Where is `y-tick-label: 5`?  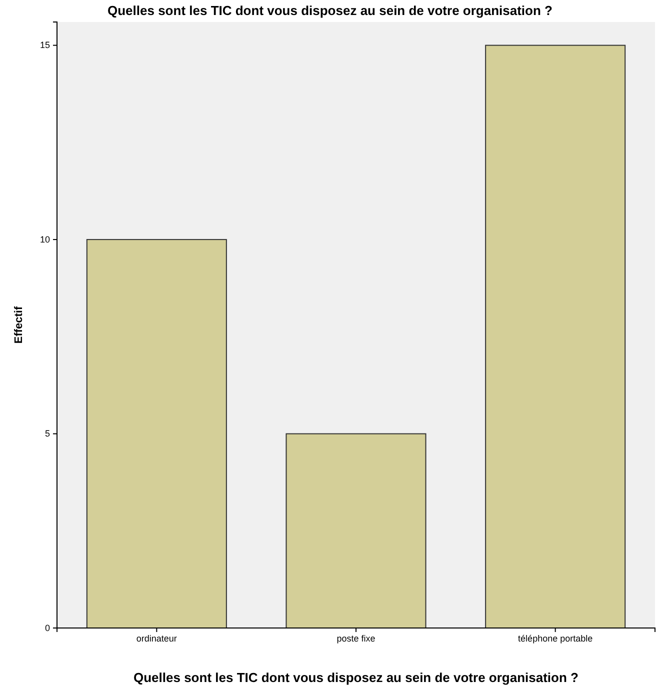 y-tick-label: 5 is located at coordinates (47, 433).